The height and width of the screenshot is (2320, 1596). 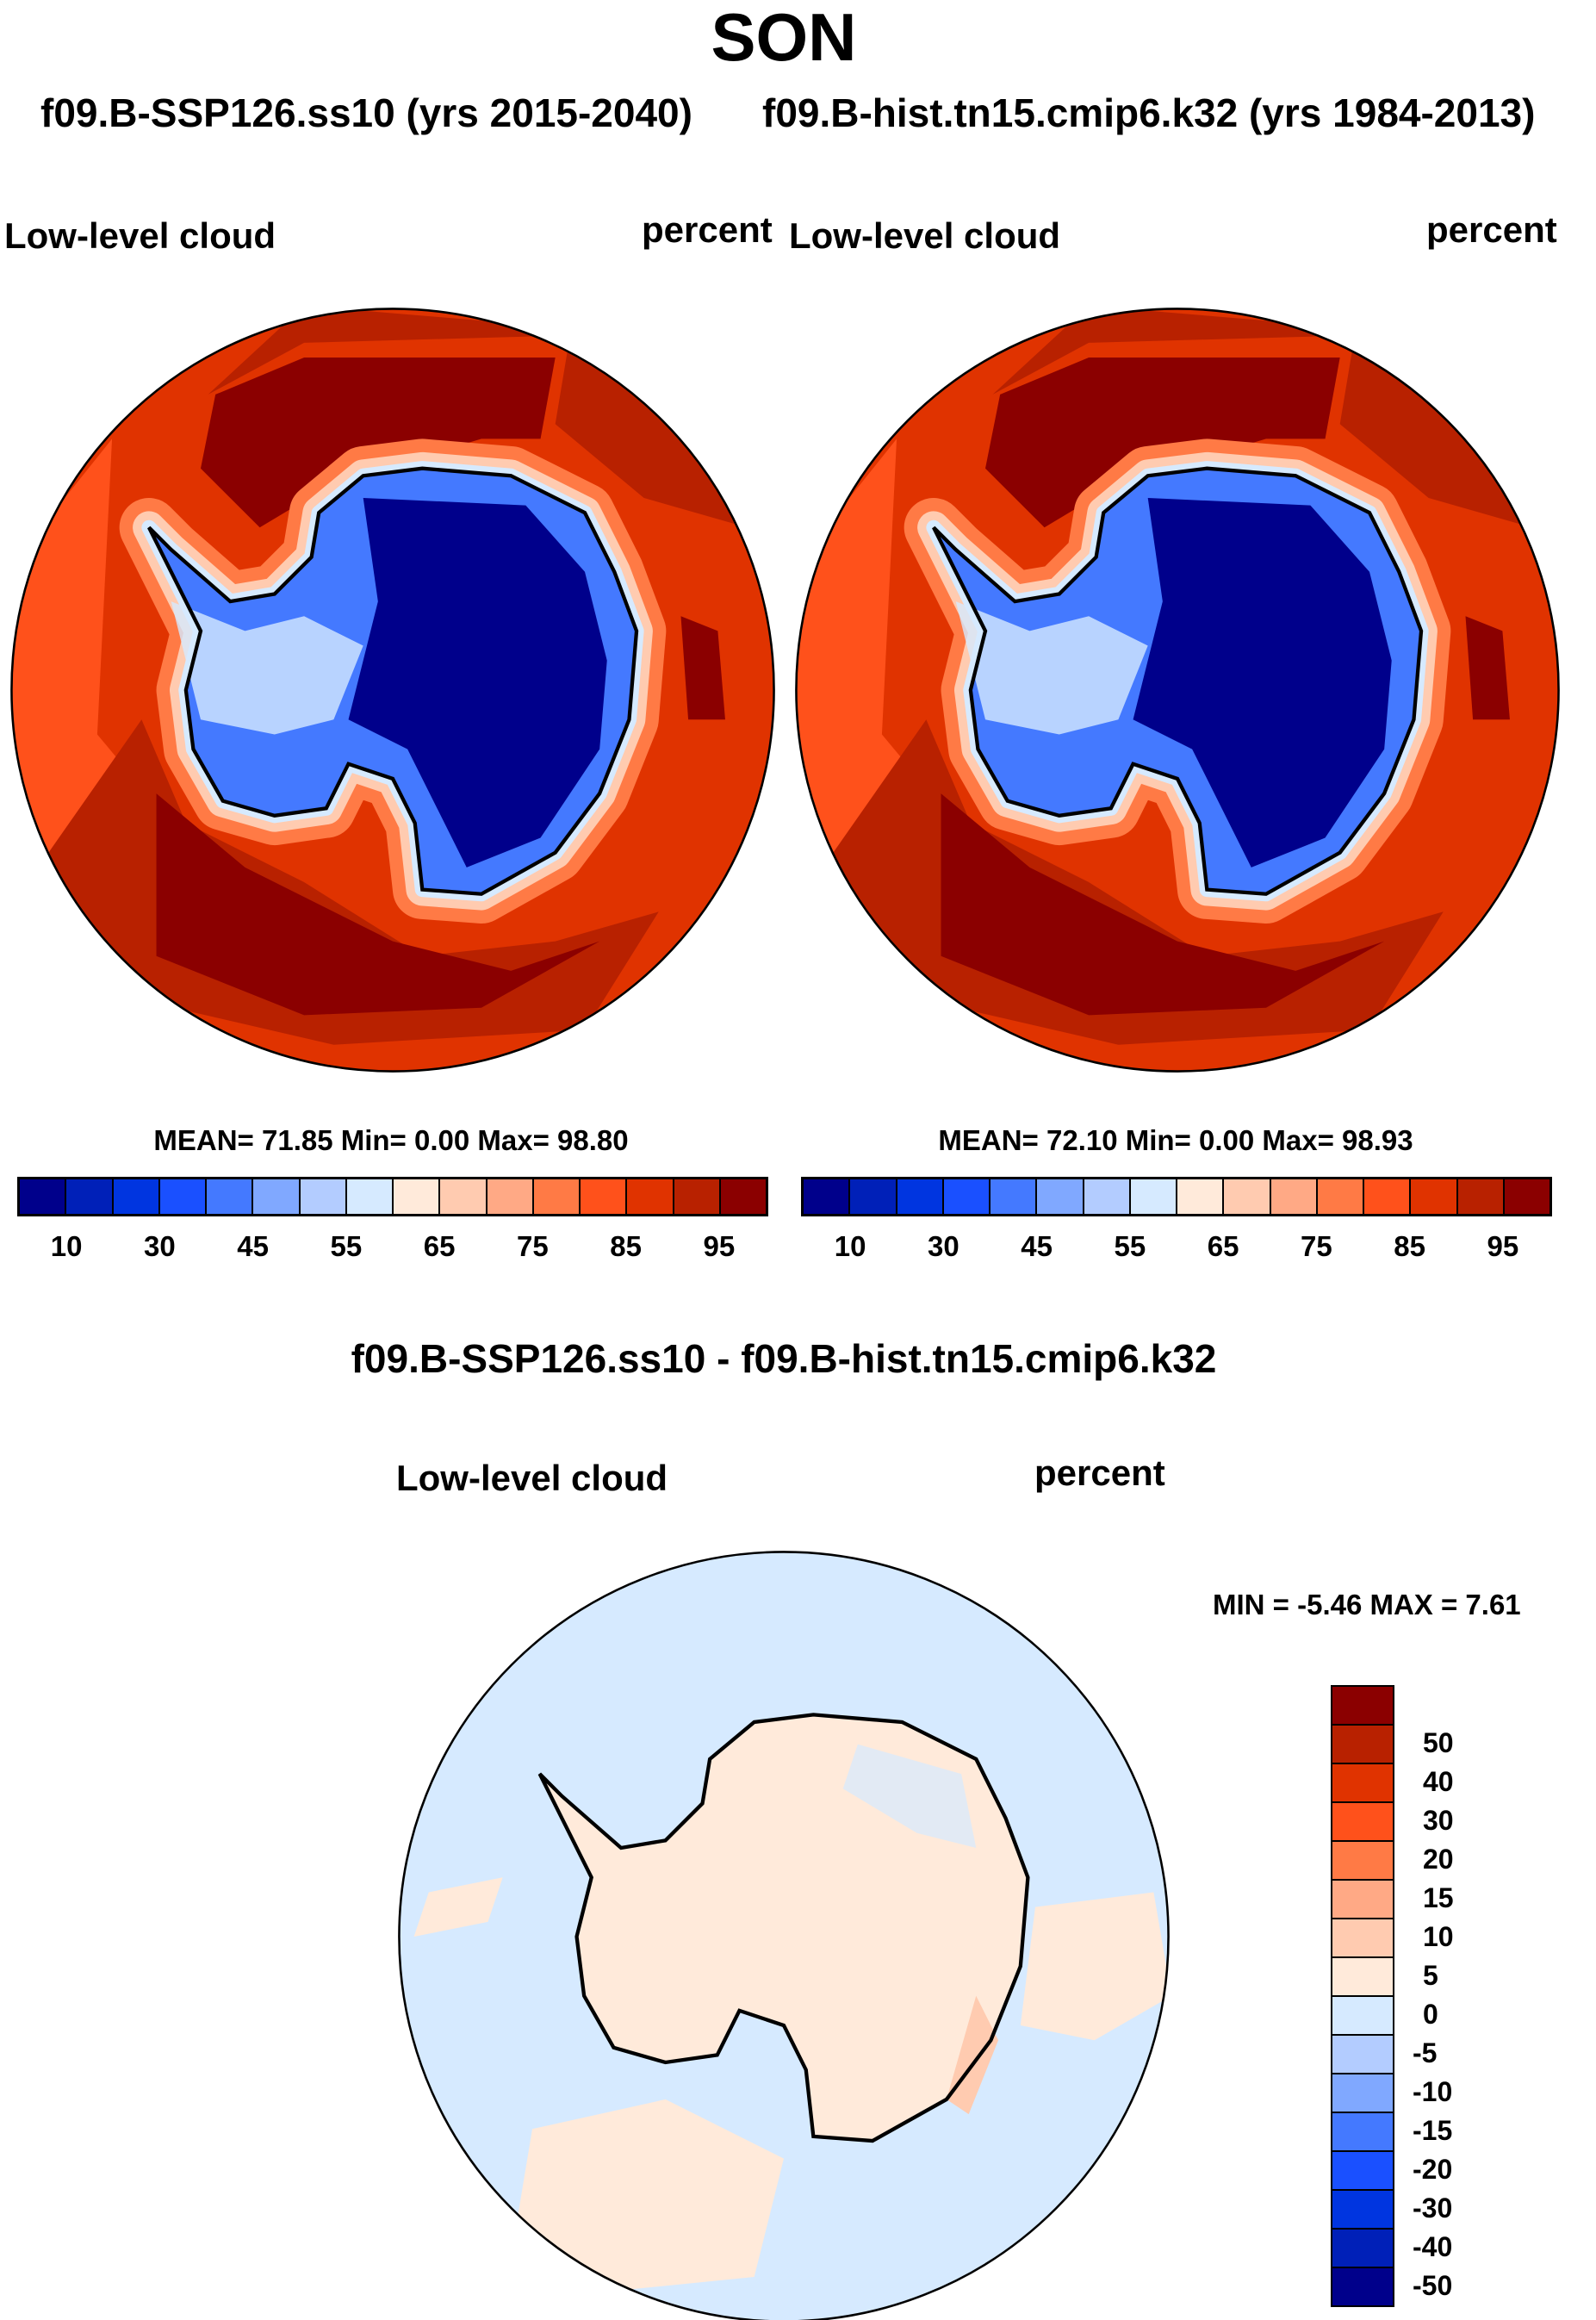 What do you see at coordinates (626, 1246) in the screenshot?
I see `colorbar-tick-label: 85` at bounding box center [626, 1246].